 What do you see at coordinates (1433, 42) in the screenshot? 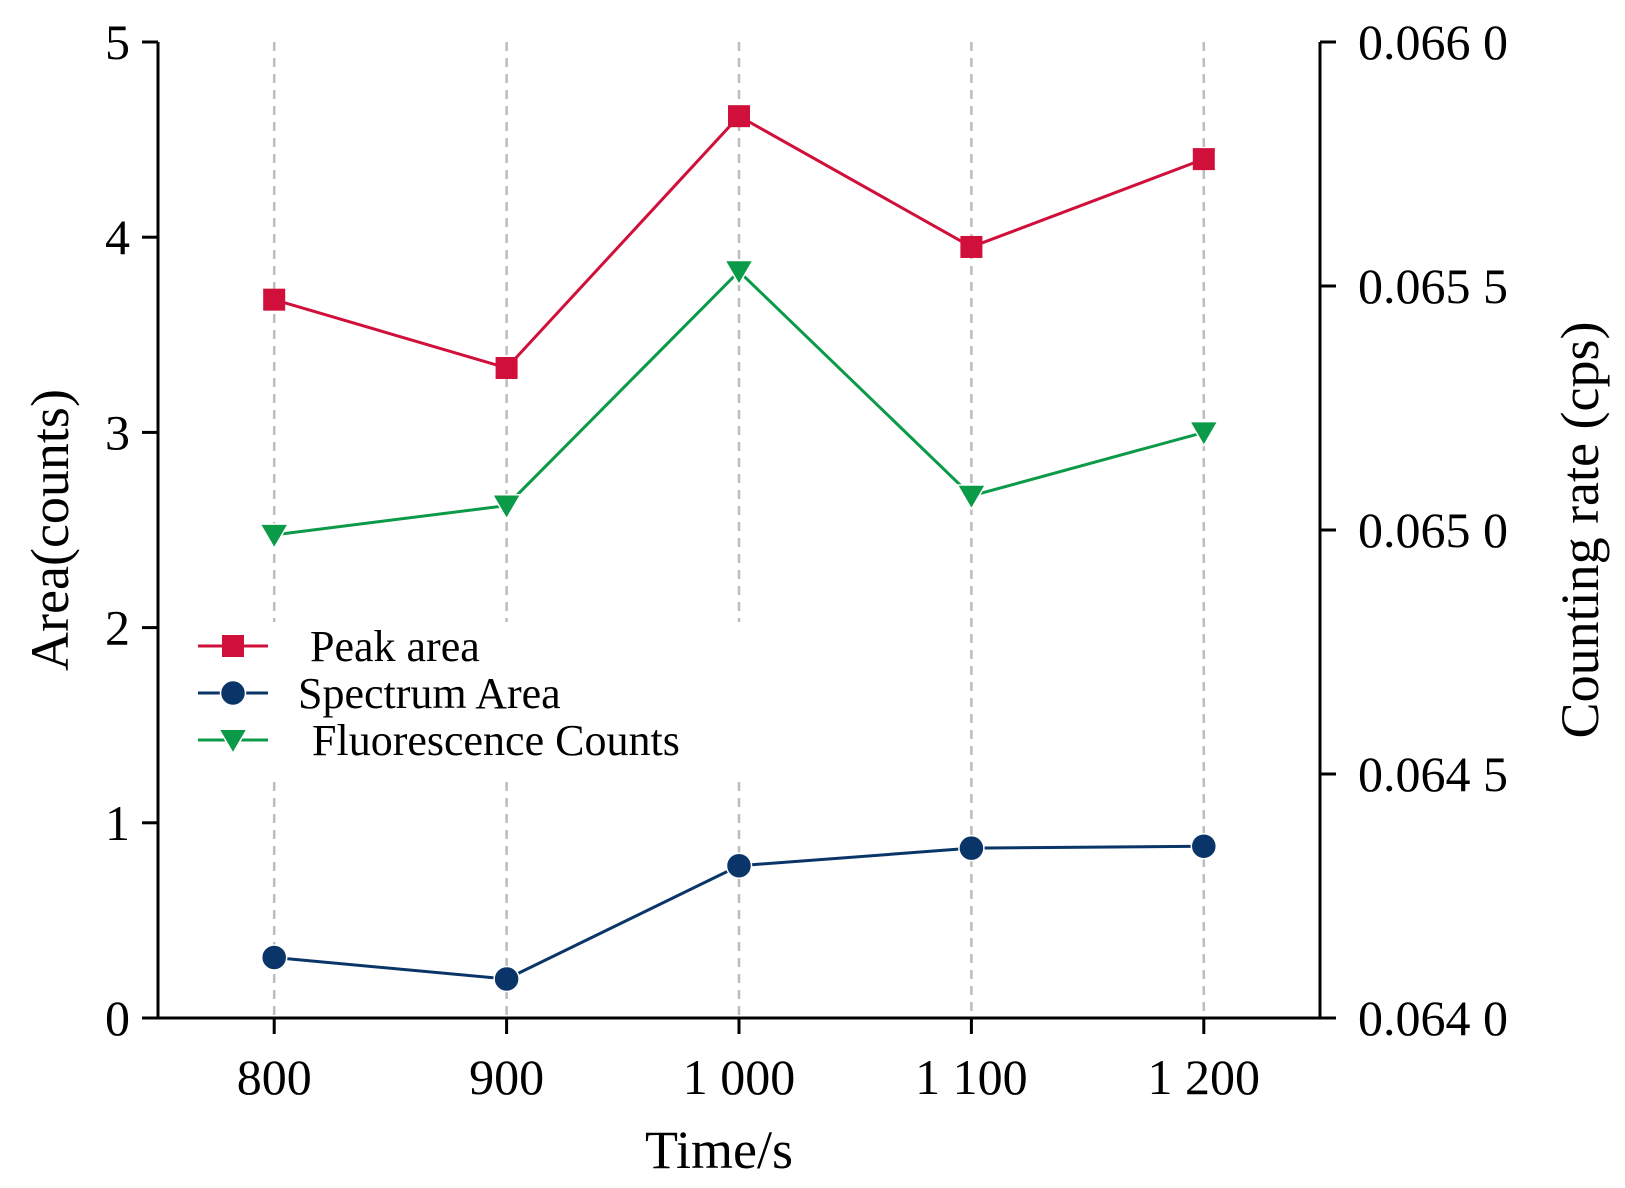
I see `y2-tick-label: 0.066 0` at bounding box center [1433, 42].